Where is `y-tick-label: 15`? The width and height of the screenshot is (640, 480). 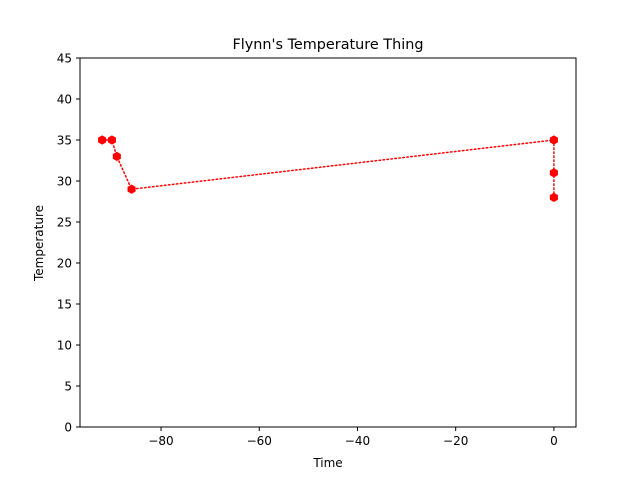
y-tick-label: 15 is located at coordinates (64, 305).